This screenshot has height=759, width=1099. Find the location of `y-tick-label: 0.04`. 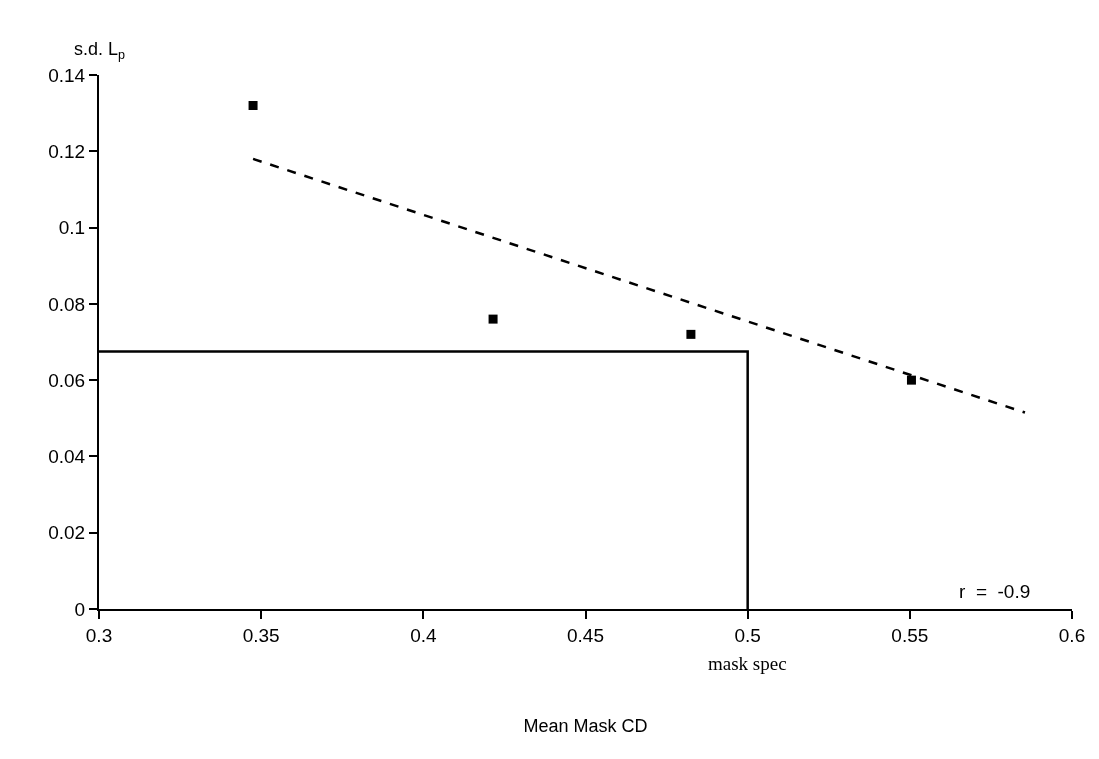

y-tick-label: 0.04 is located at coordinates (67, 457).